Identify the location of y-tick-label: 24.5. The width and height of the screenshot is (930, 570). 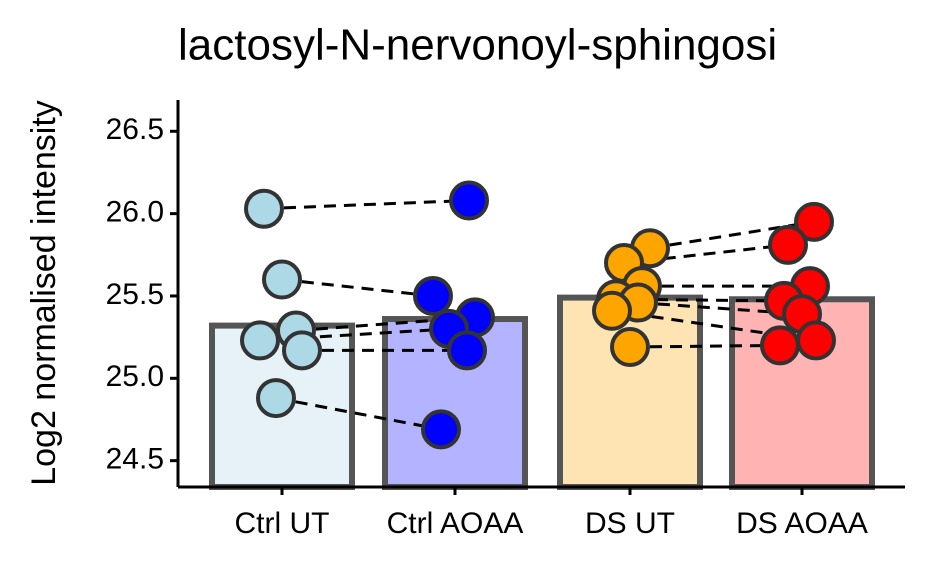
(135, 459).